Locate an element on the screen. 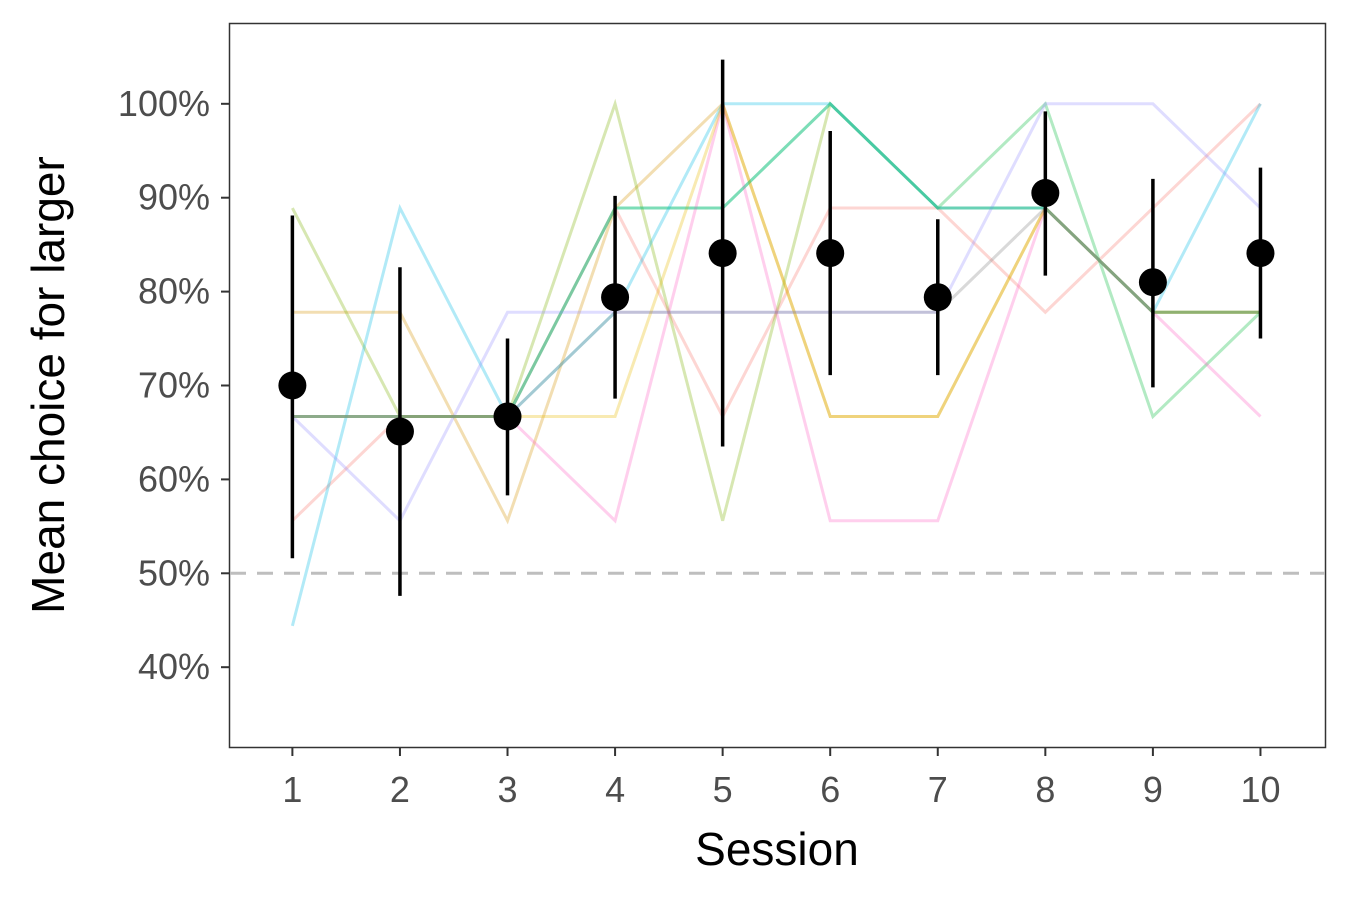  x-tick-label: 4 is located at coordinates (615, 789).